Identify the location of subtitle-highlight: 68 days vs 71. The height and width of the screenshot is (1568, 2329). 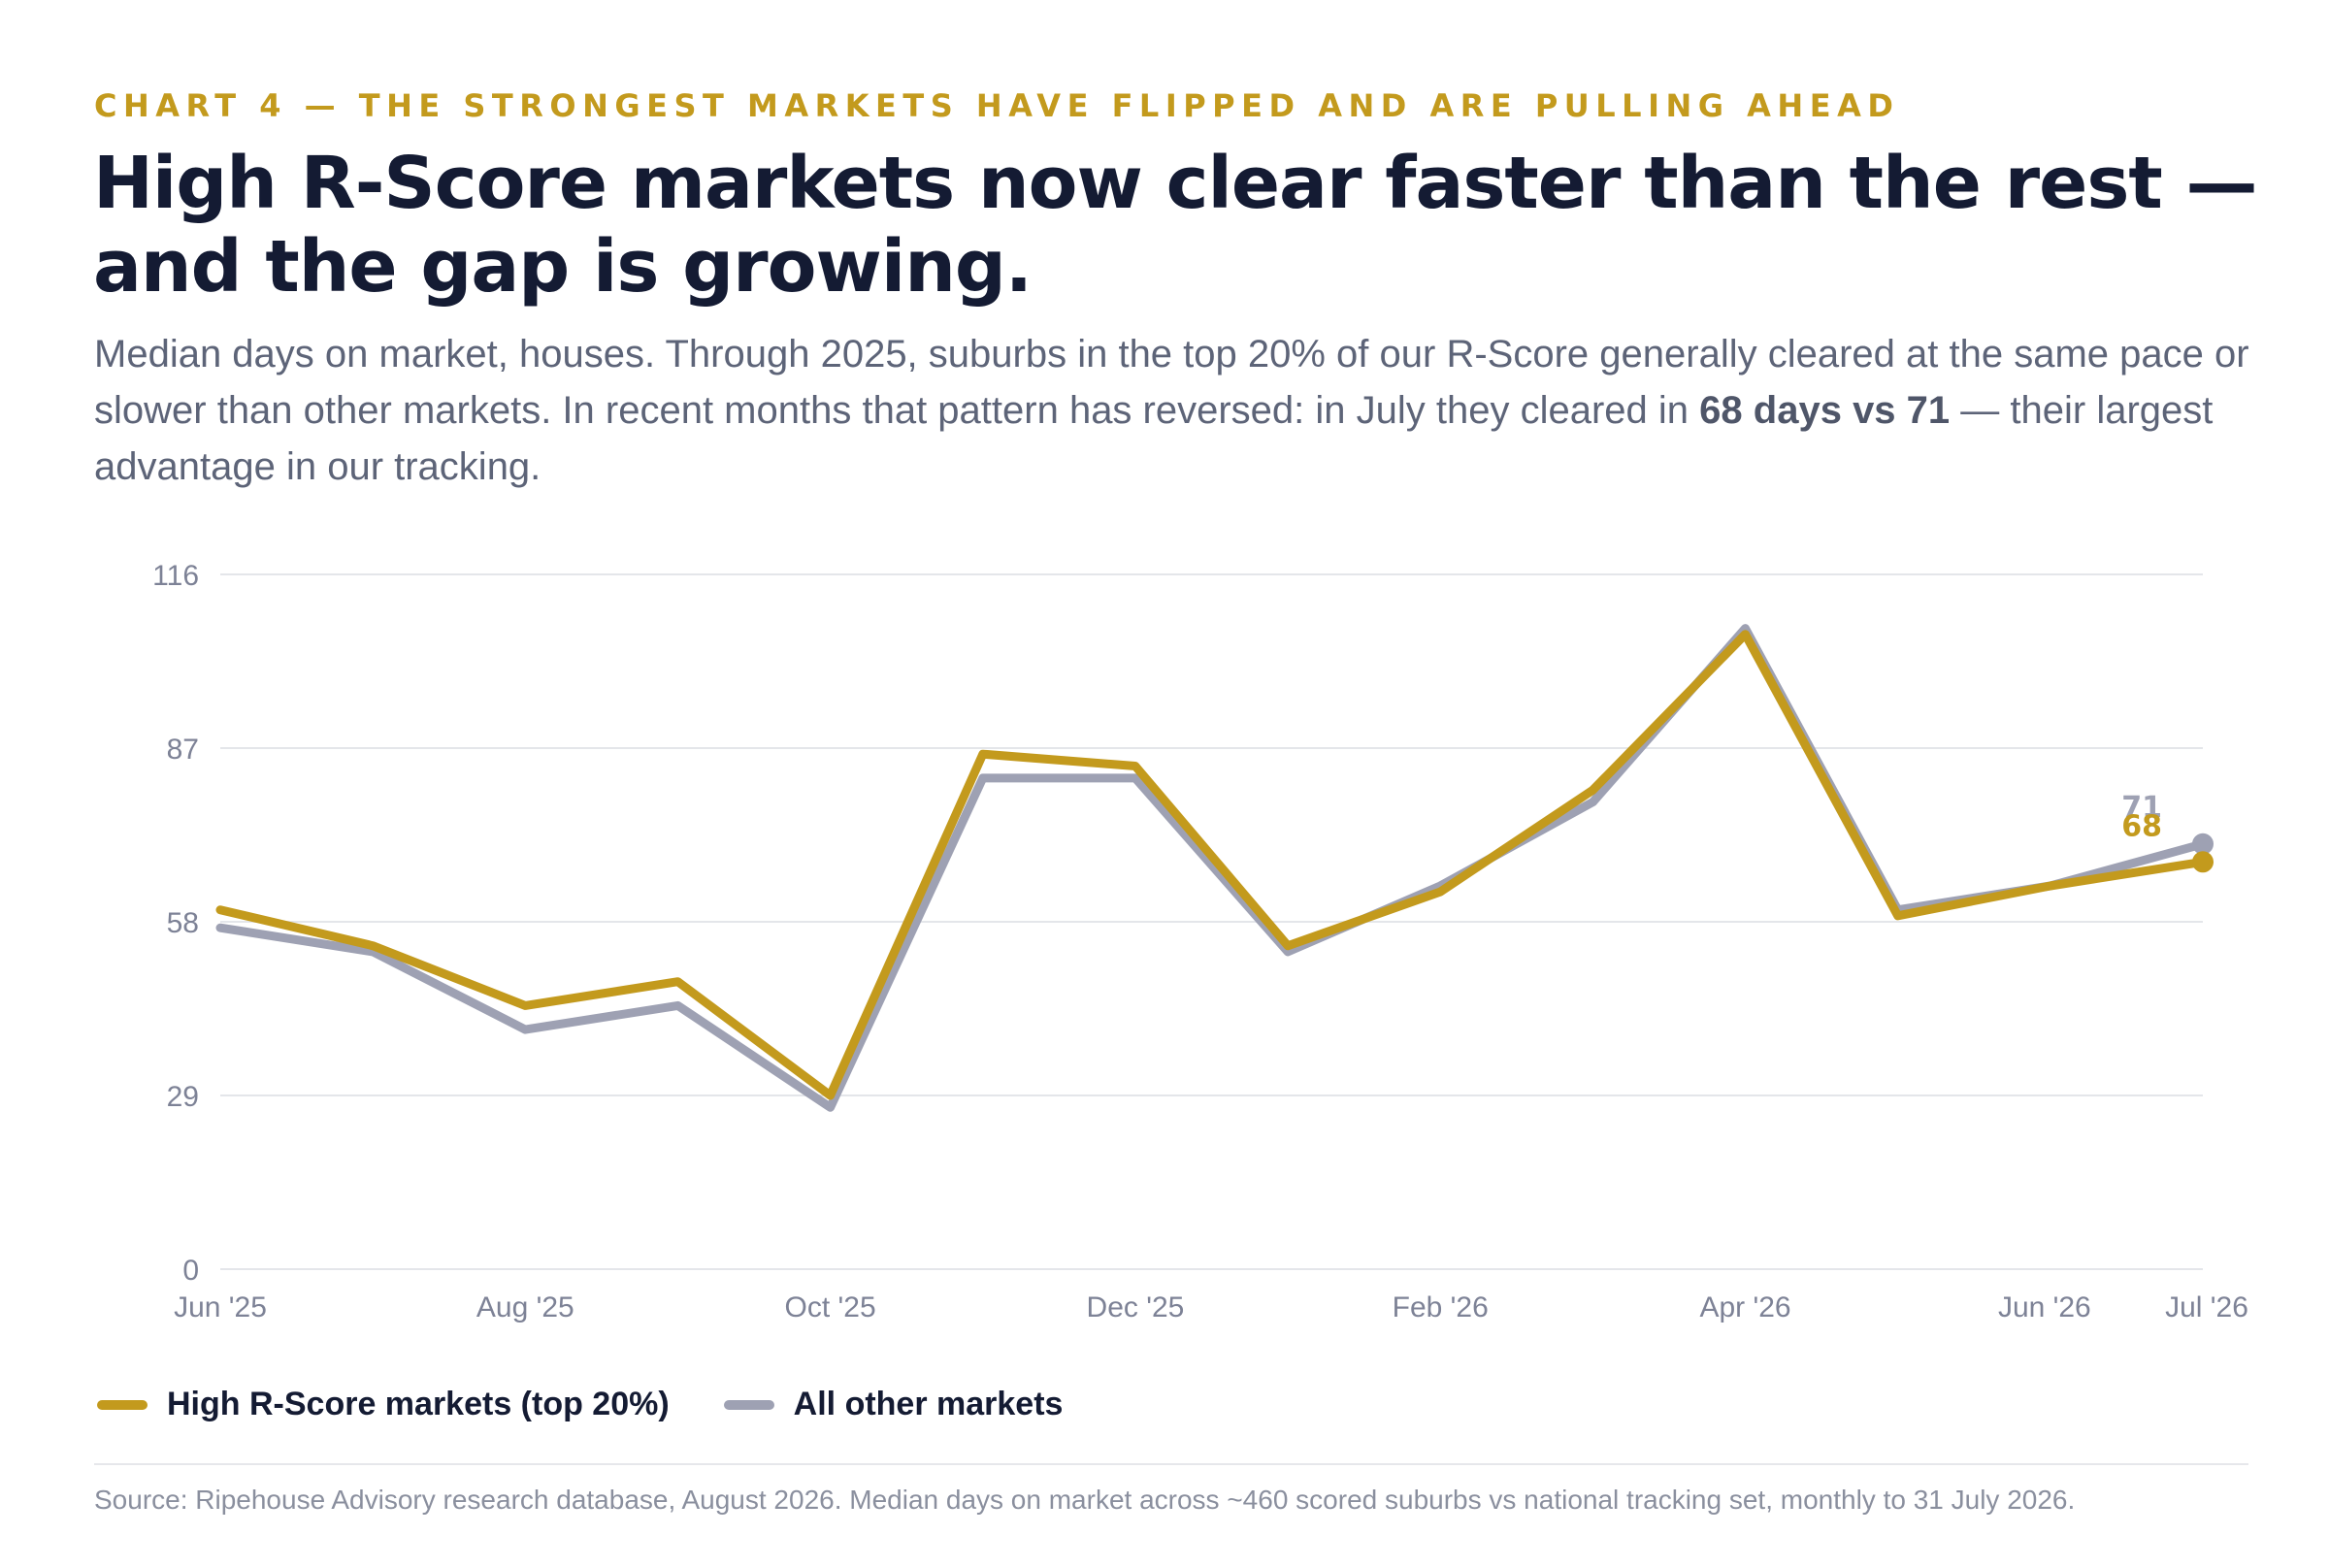
(1825, 410).